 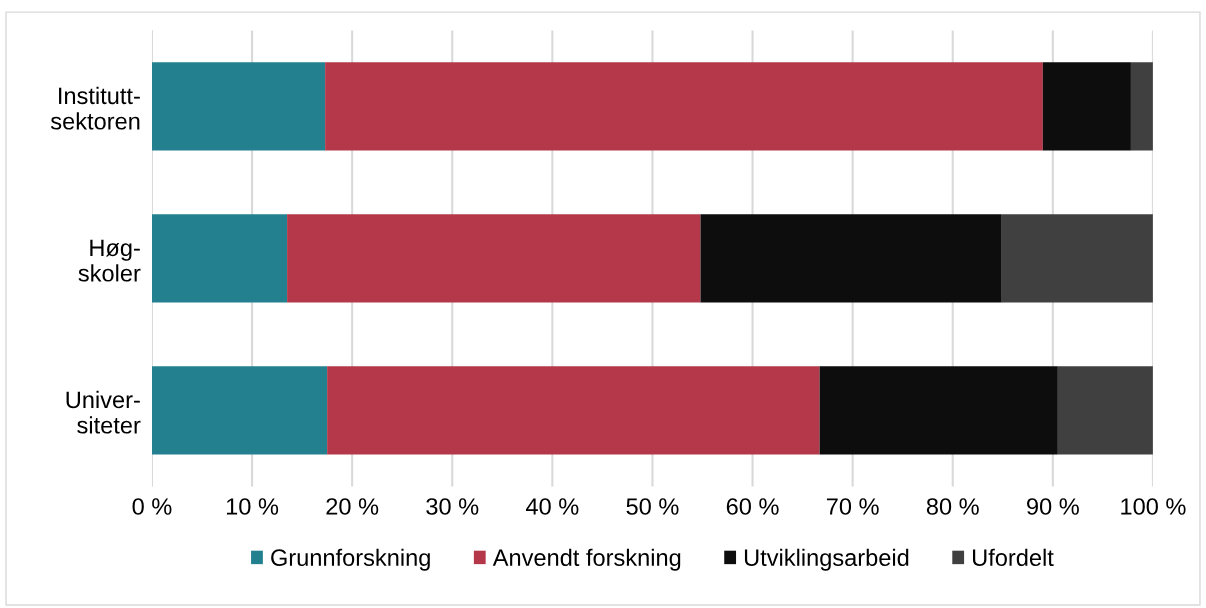 I want to click on x-tick-label: 30 %, so click(x=452, y=506).